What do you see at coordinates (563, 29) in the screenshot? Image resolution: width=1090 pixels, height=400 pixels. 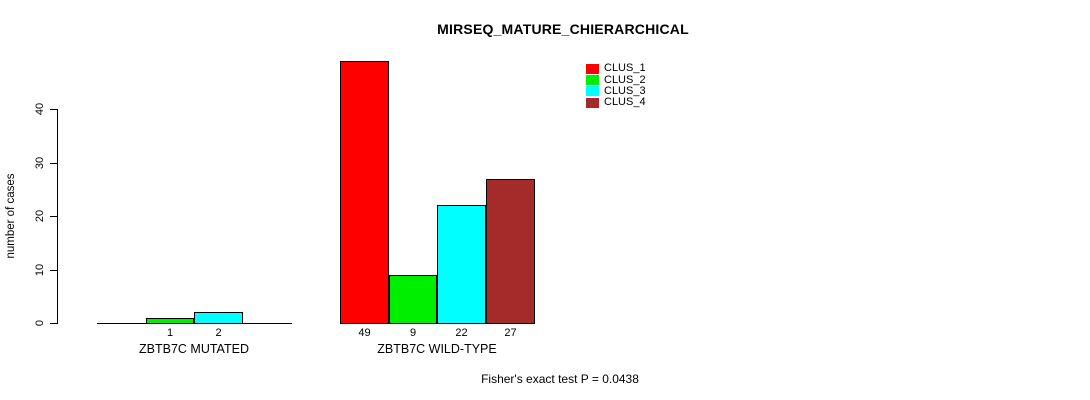 I see `chart-title: MIRSEQ_MATURE_CHIERARCHICAL` at bounding box center [563, 29].